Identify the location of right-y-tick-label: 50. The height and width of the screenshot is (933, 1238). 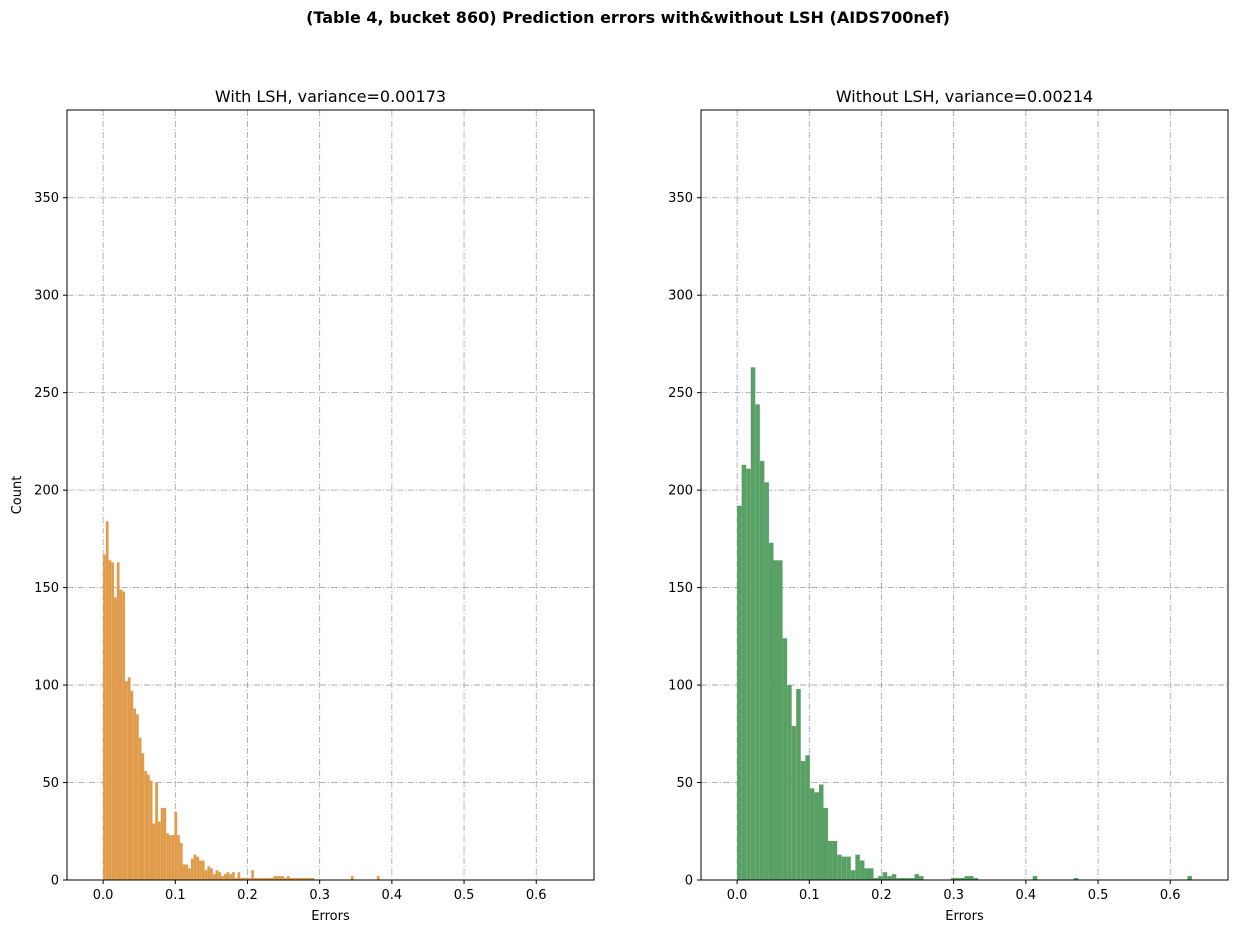
(684, 783).